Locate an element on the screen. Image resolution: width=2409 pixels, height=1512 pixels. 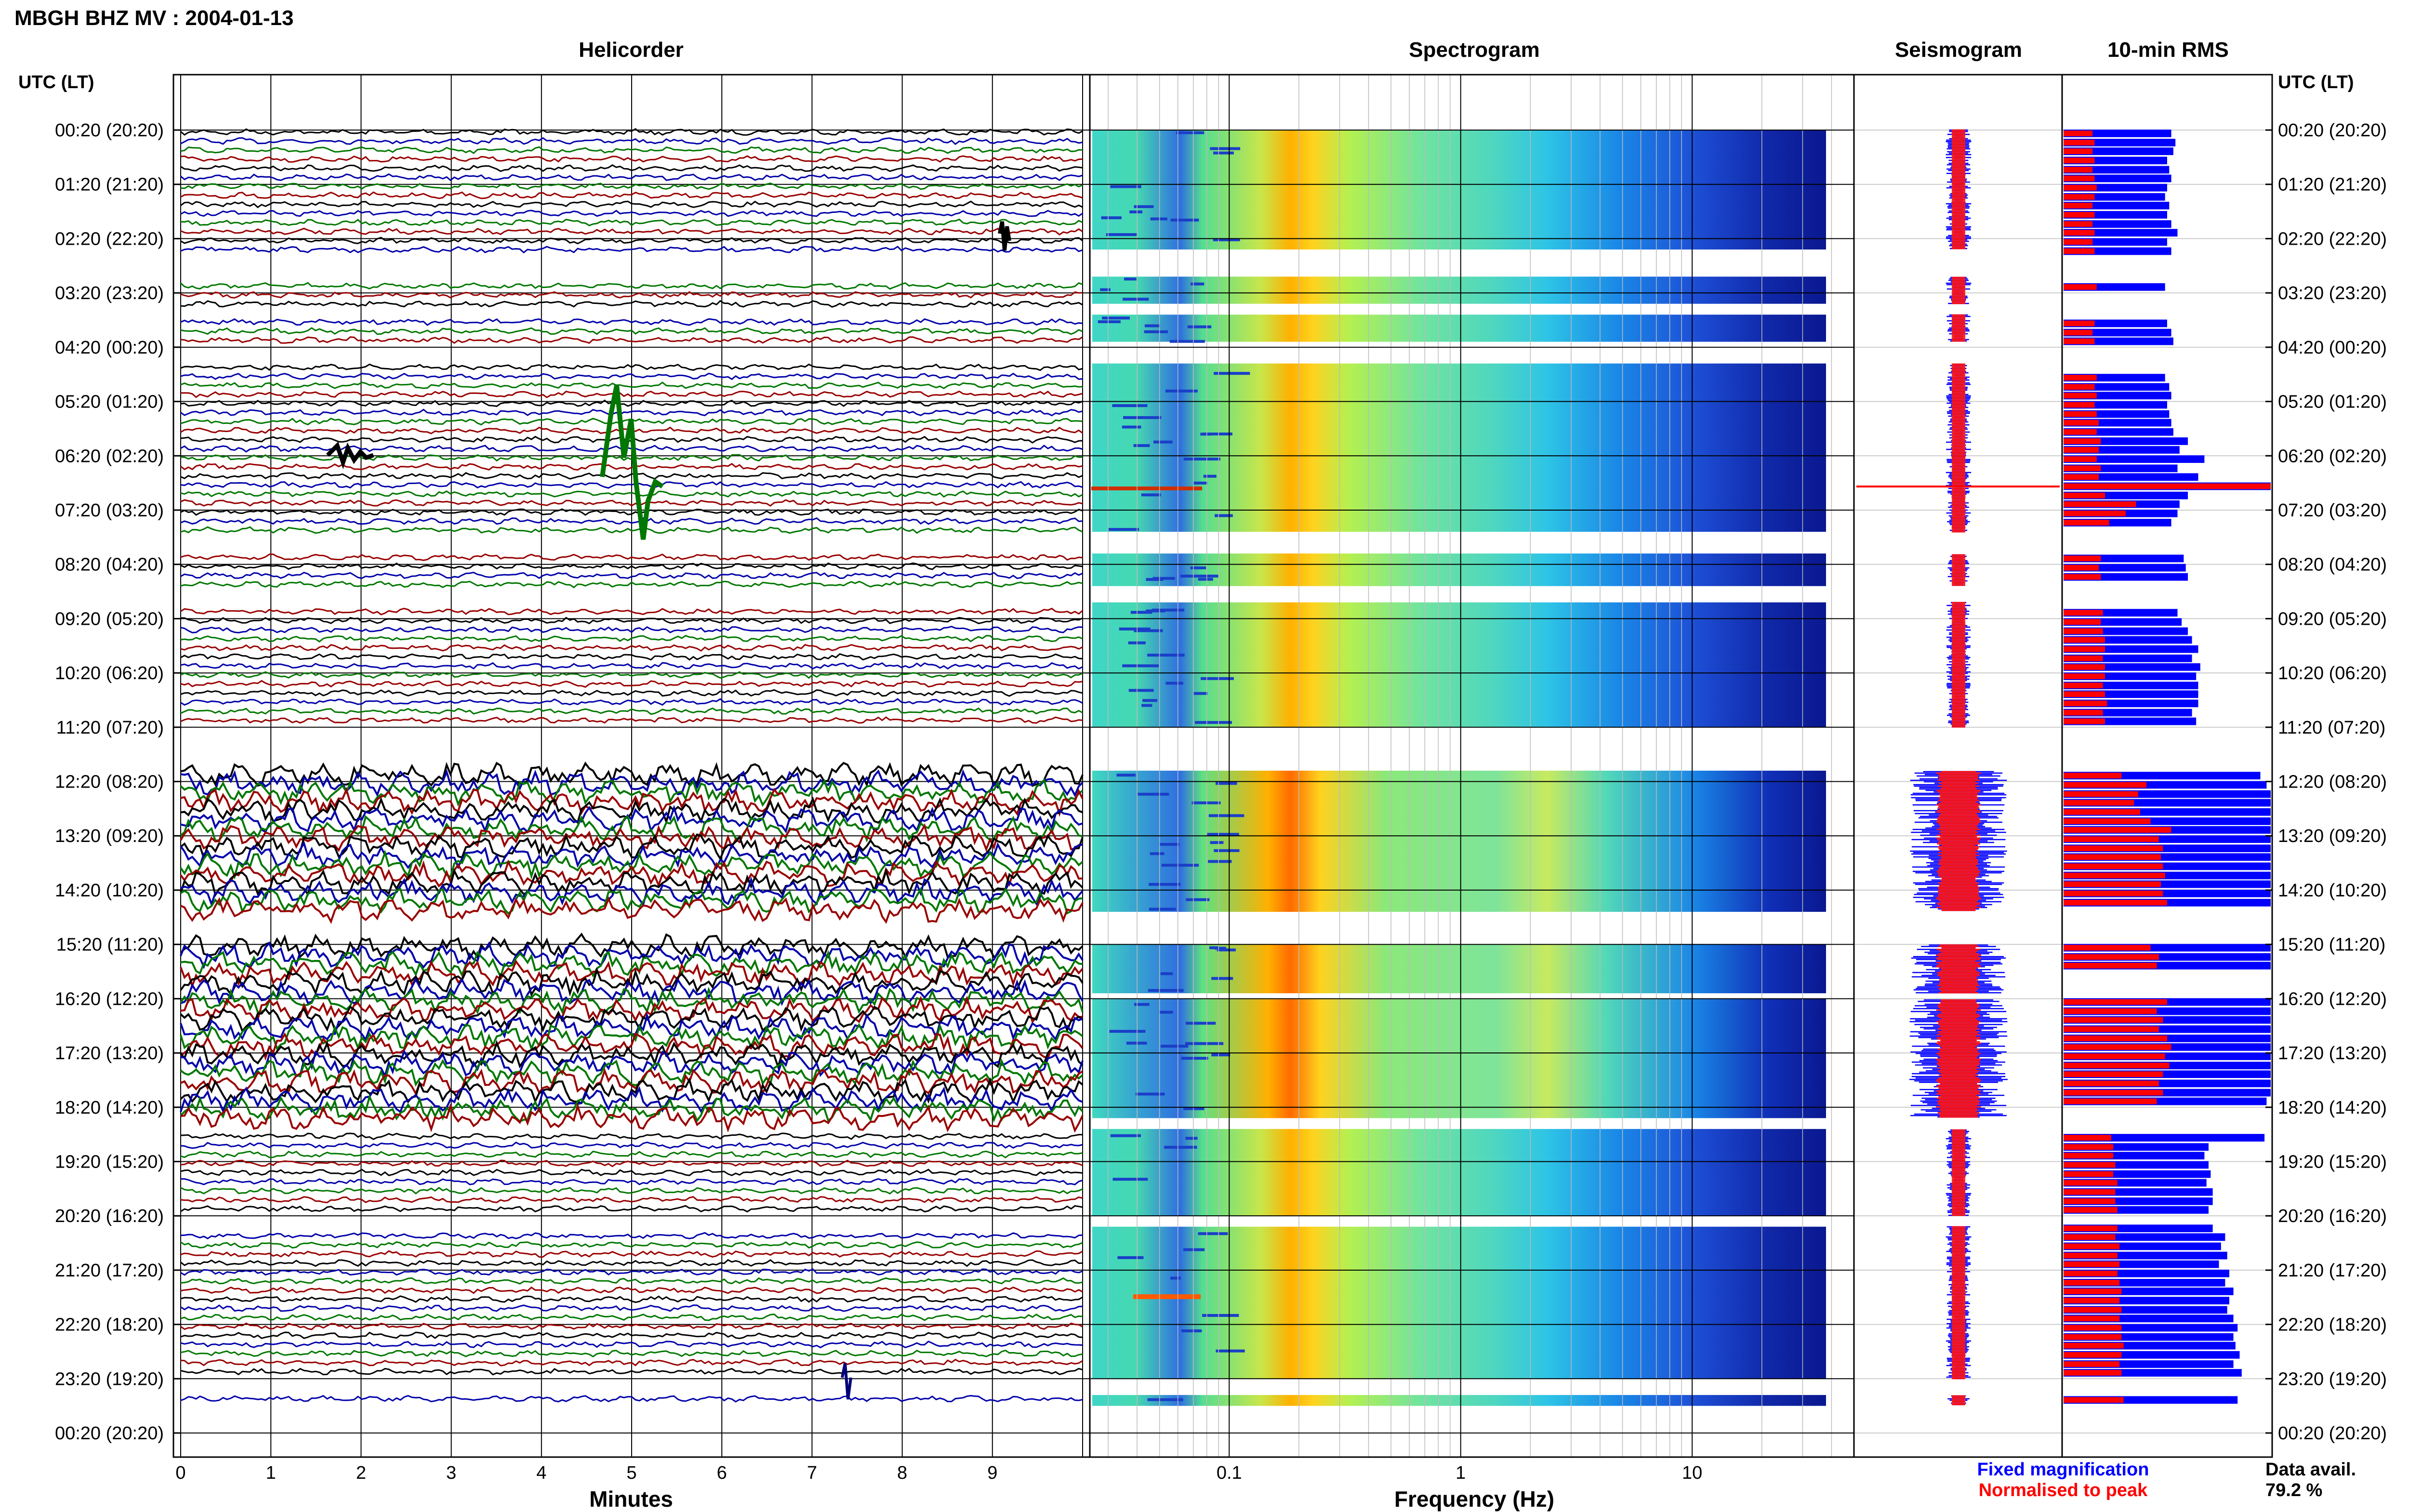
helicorder-x-tick-label: 1 is located at coordinates (271, 1473).